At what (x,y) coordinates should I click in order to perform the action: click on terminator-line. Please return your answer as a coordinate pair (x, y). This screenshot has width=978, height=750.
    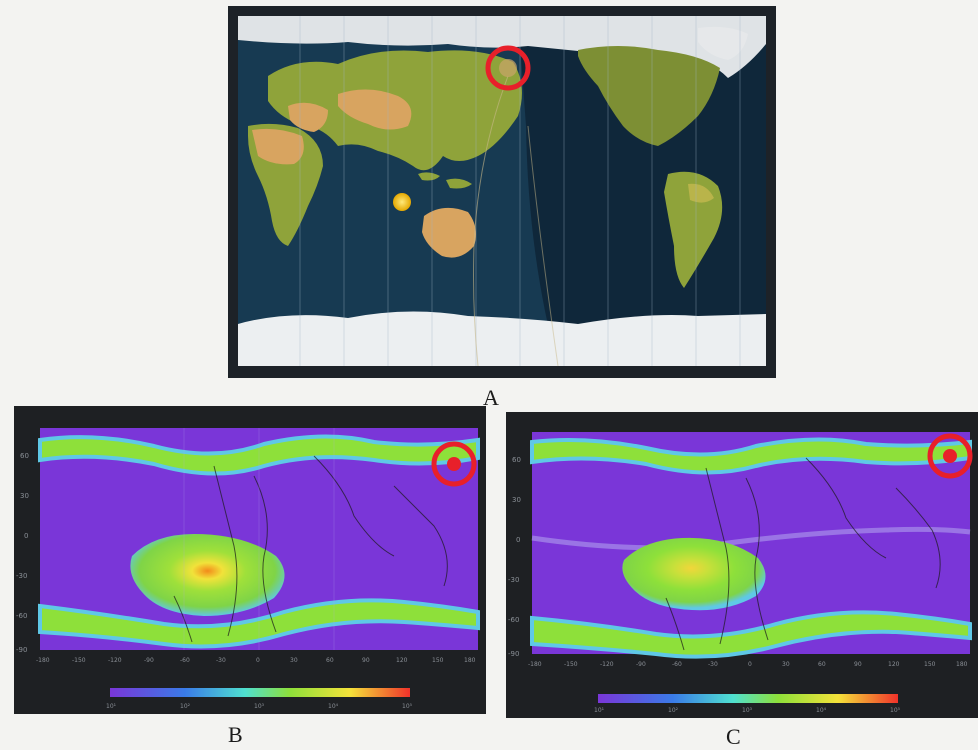
    Looking at the image, I should click on (543, 246).